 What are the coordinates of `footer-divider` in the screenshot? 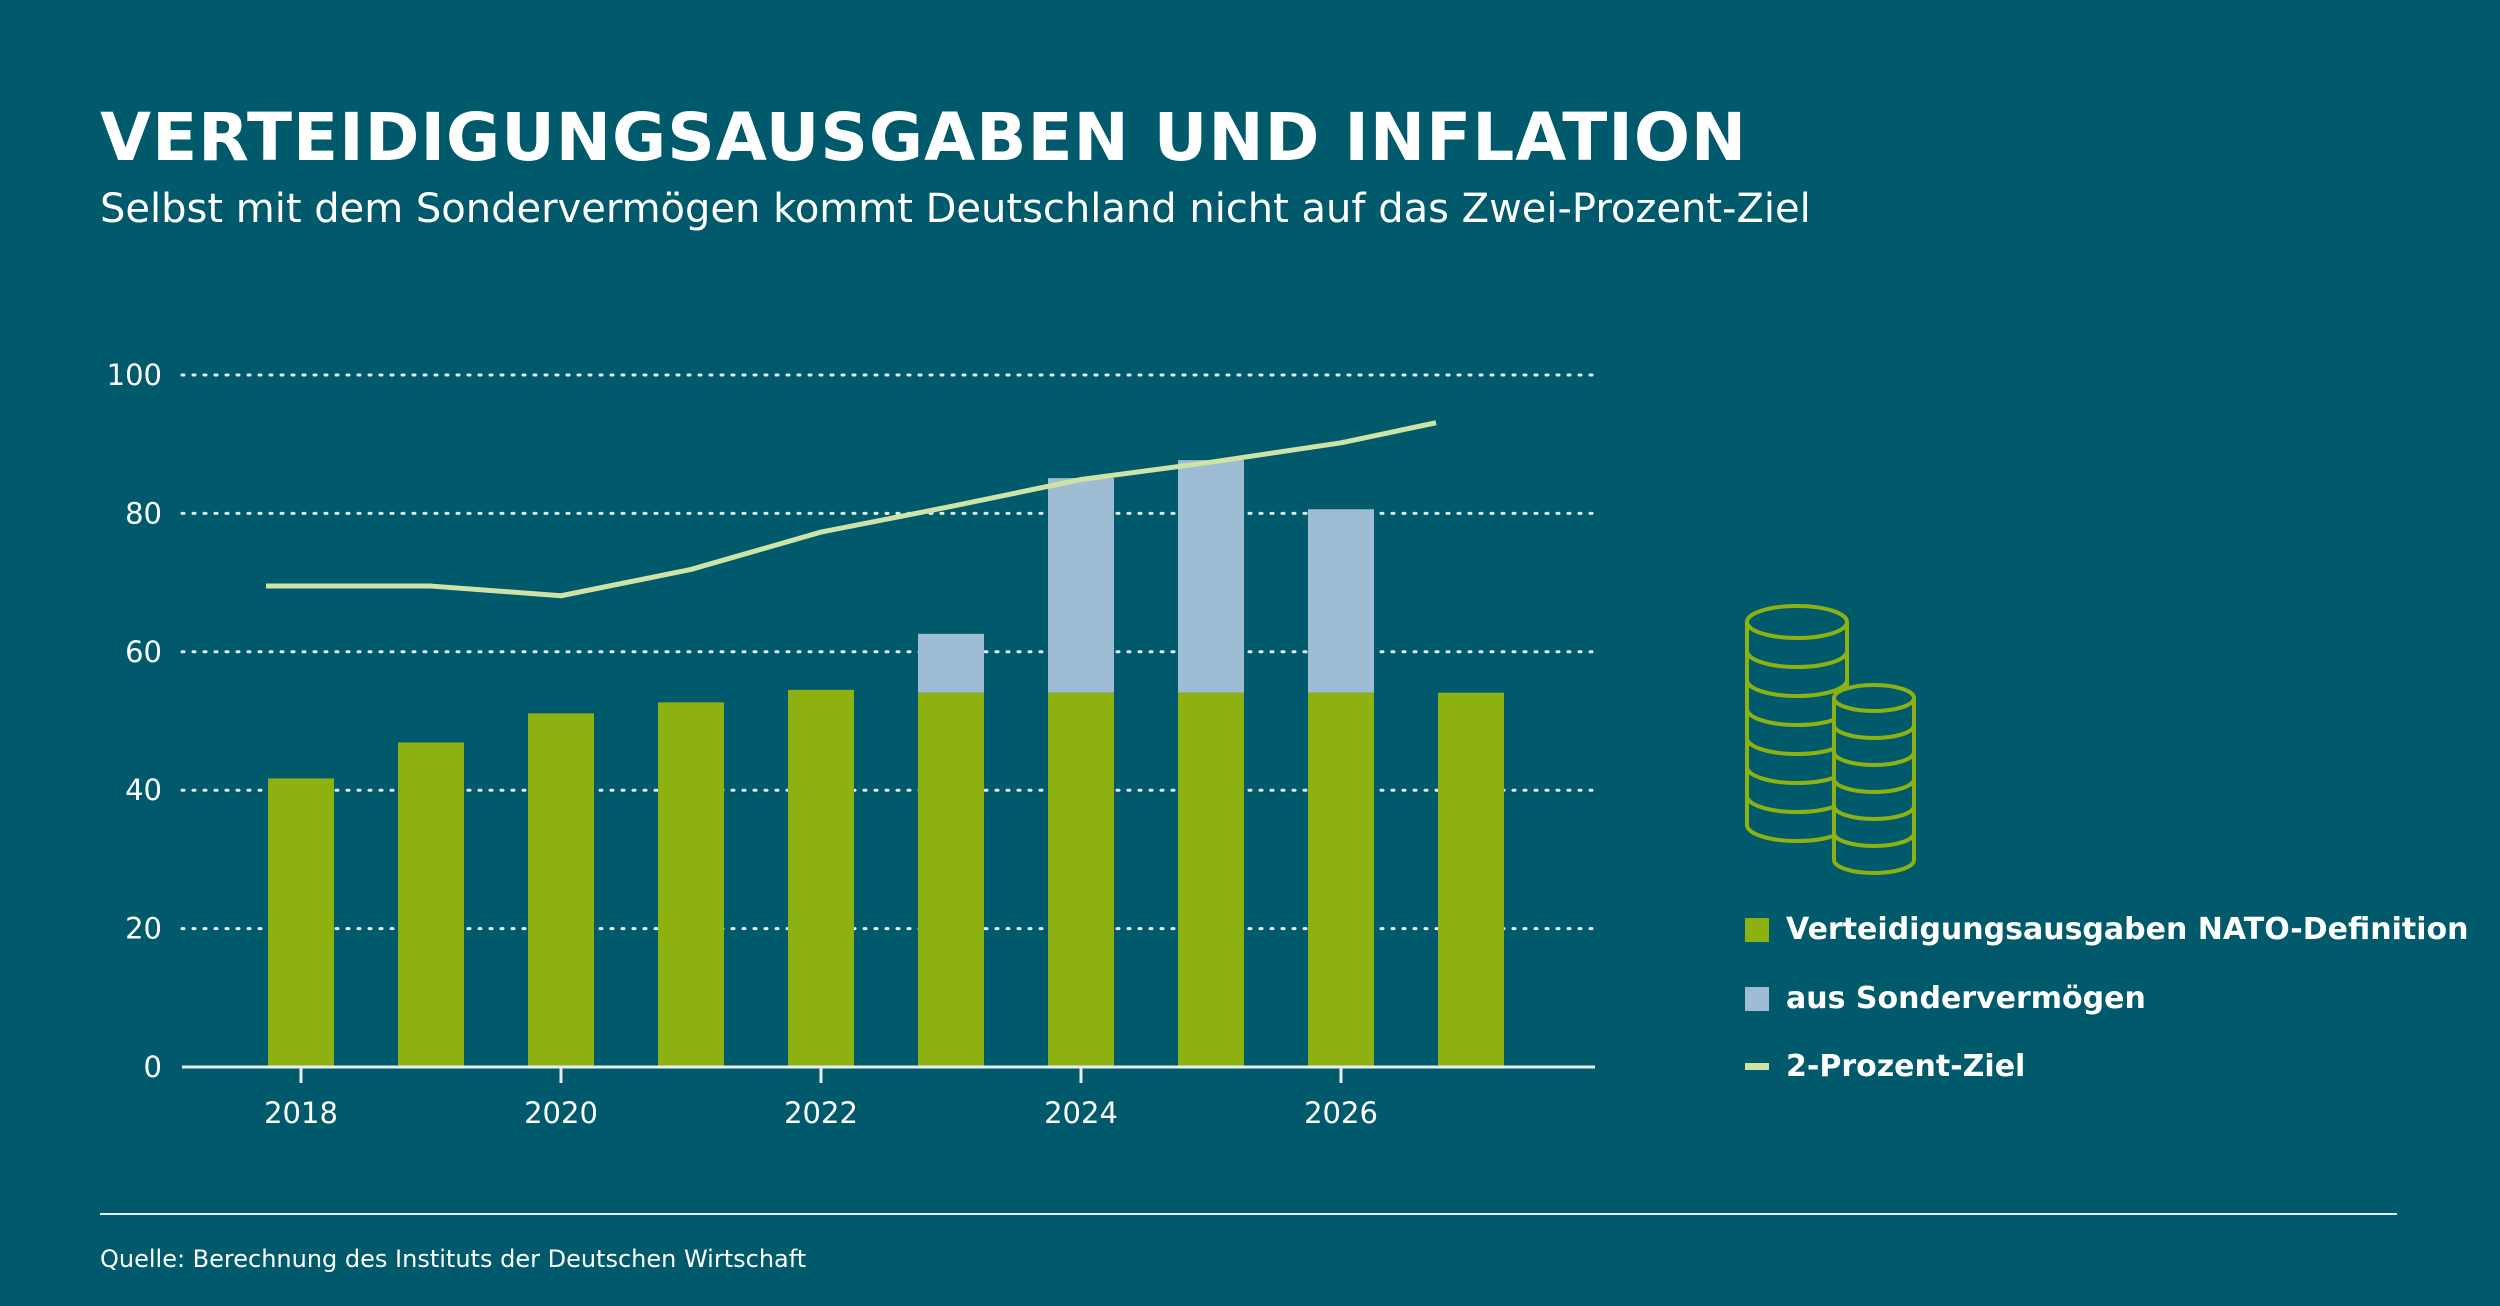 It's located at (1248, 1214).